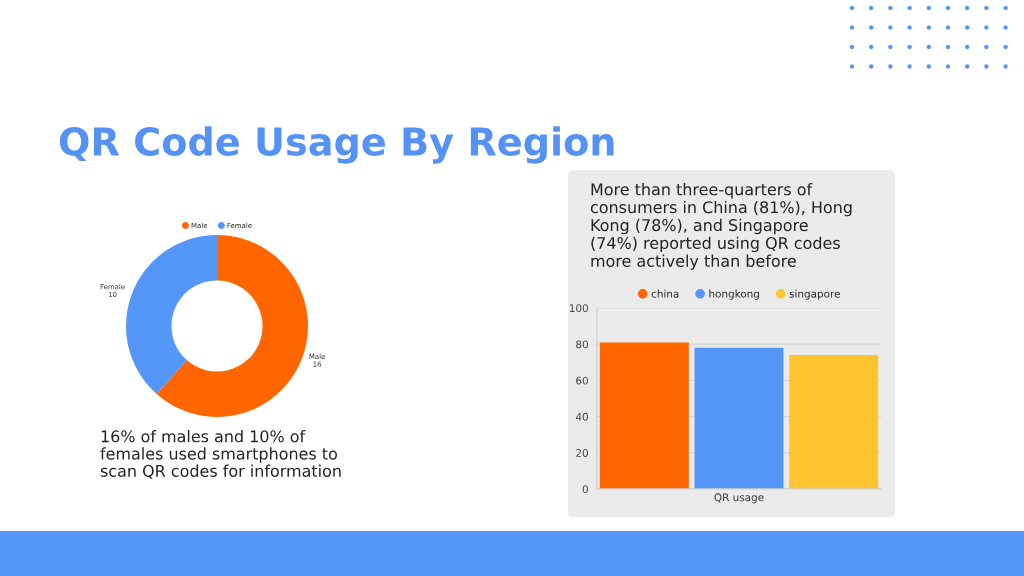 The width and height of the screenshot is (1024, 576). What do you see at coordinates (582, 344) in the screenshot?
I see `y-tick-label: 80` at bounding box center [582, 344].